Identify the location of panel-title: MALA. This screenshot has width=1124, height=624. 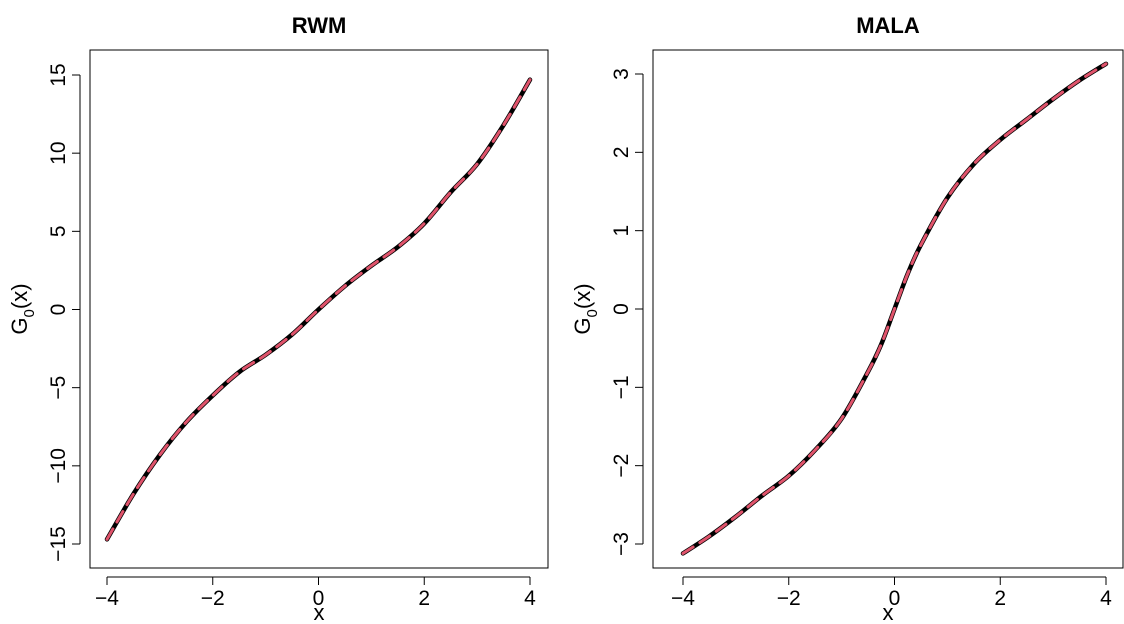
(888, 25).